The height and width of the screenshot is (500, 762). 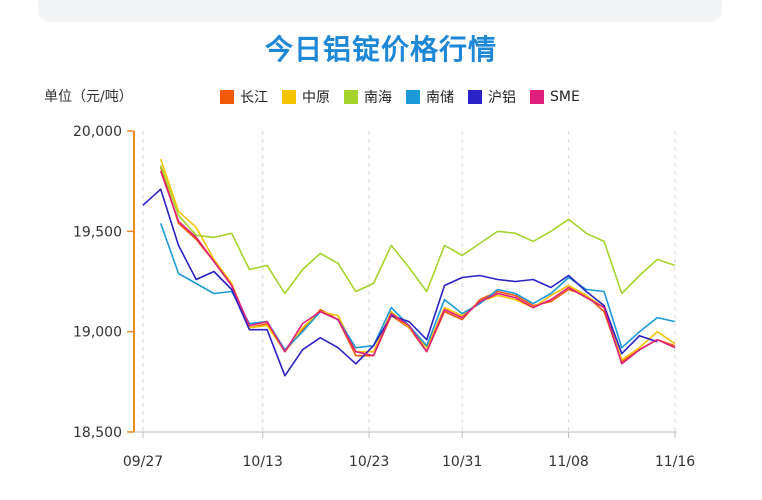 I want to click on x-tick-label: 11/08, so click(x=568, y=462).